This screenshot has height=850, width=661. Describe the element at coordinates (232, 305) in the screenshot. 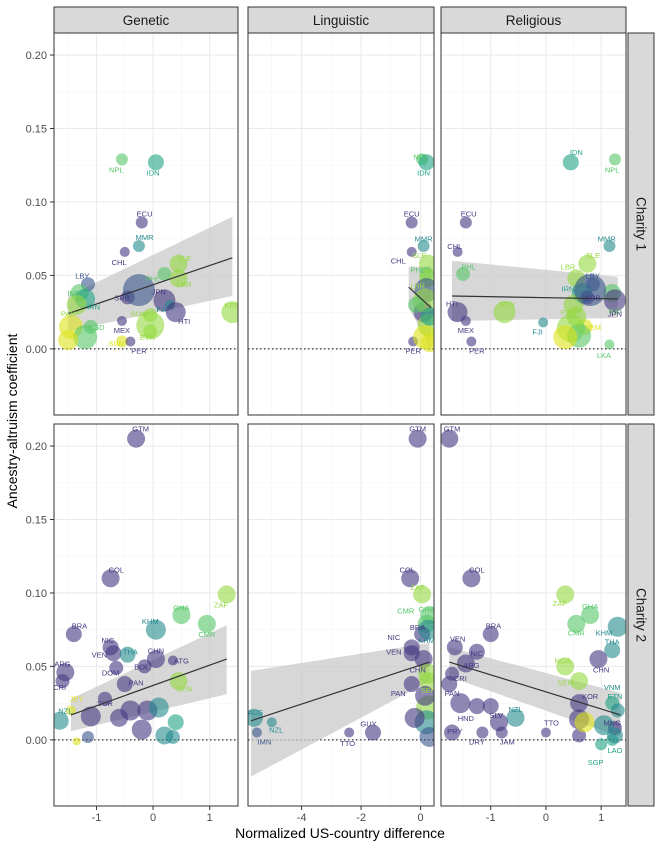

I see `point-label: KEN` at that location.